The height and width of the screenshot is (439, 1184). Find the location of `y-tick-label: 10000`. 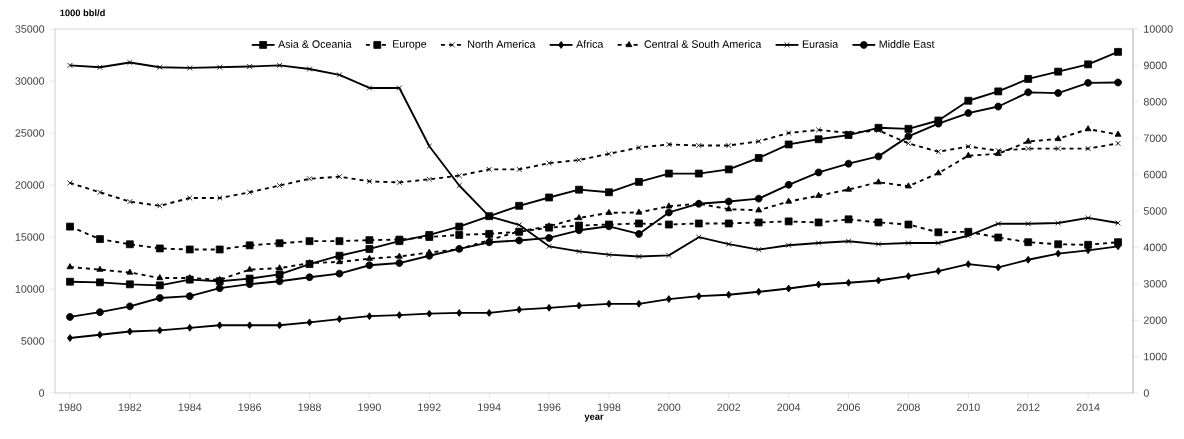

y-tick-label: 10000 is located at coordinates (30, 289).